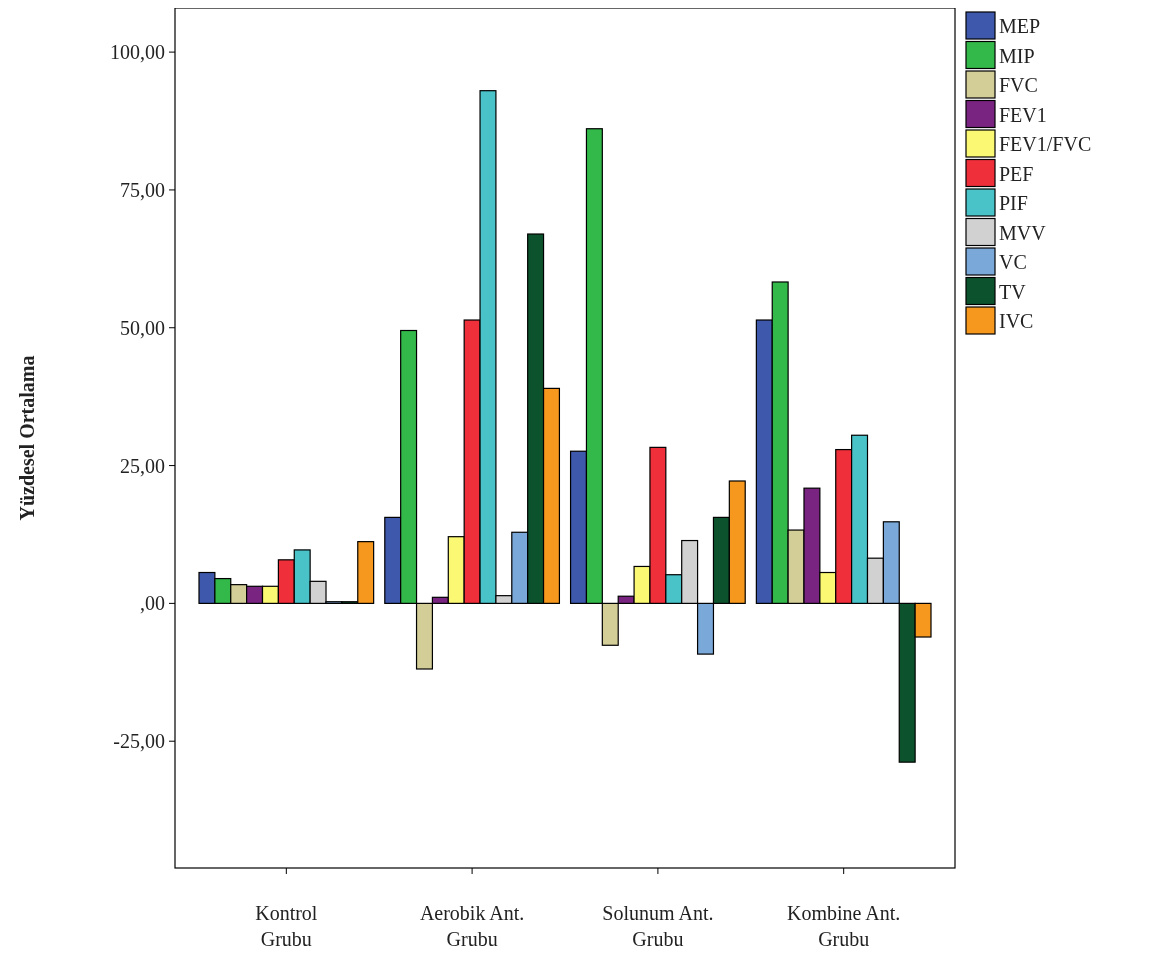 The width and height of the screenshot is (1165, 965). What do you see at coordinates (1013, 262) in the screenshot?
I see `legend-label: VC` at bounding box center [1013, 262].